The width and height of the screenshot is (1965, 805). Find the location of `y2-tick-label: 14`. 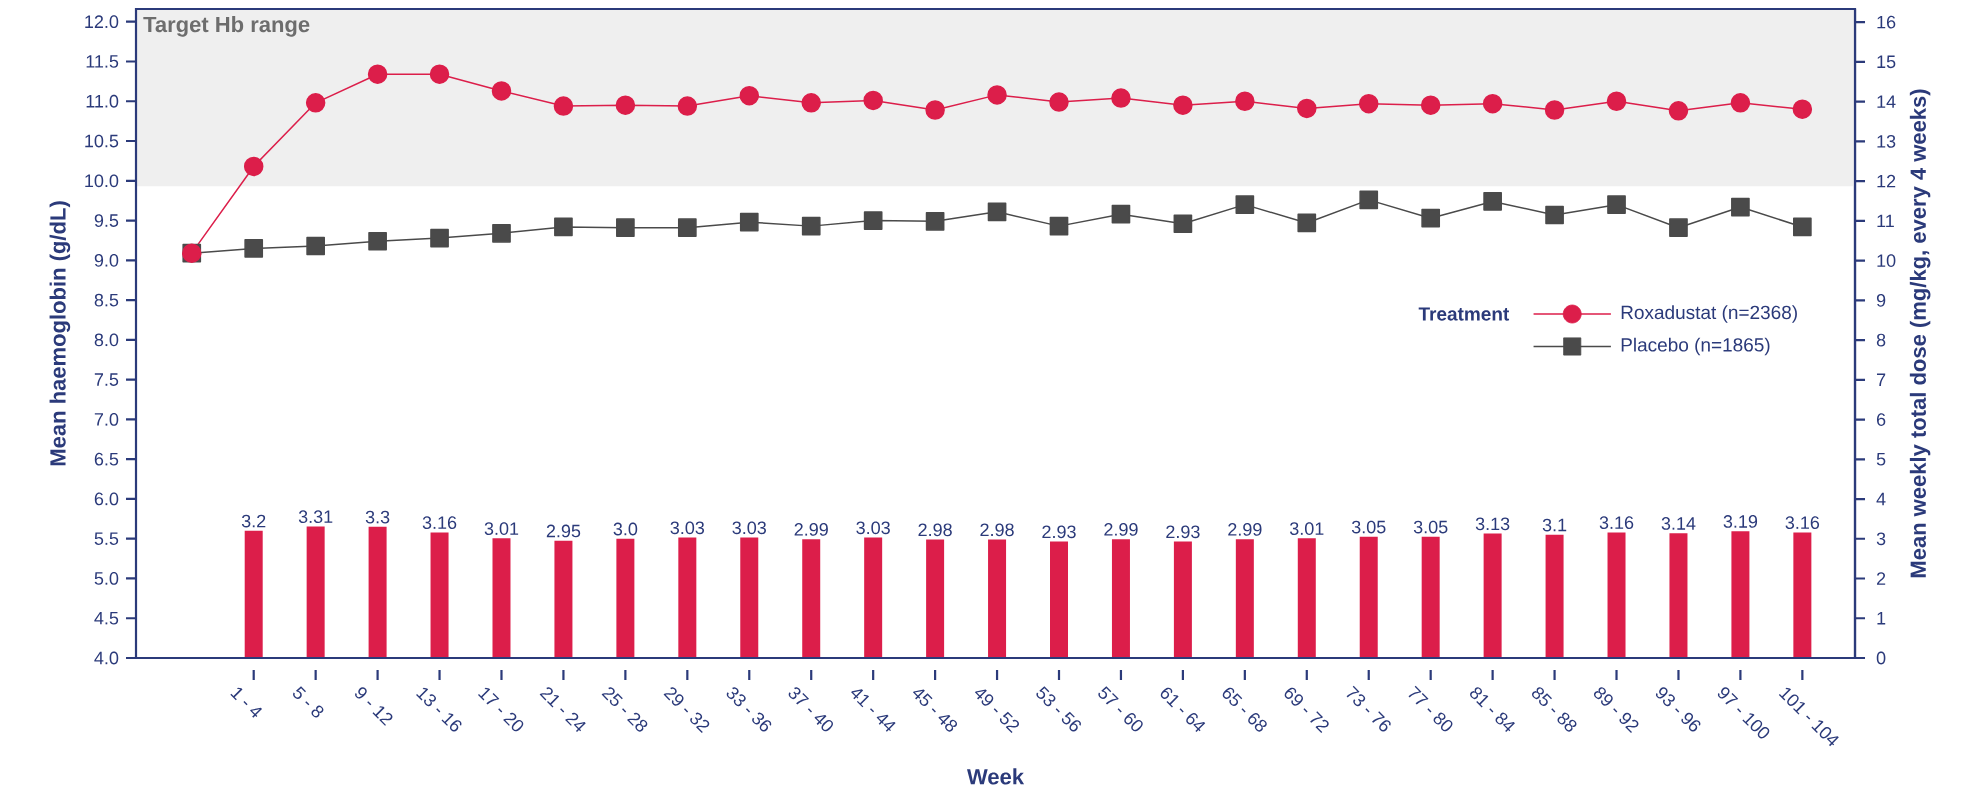

y2-tick-label: 14 is located at coordinates (1886, 101).